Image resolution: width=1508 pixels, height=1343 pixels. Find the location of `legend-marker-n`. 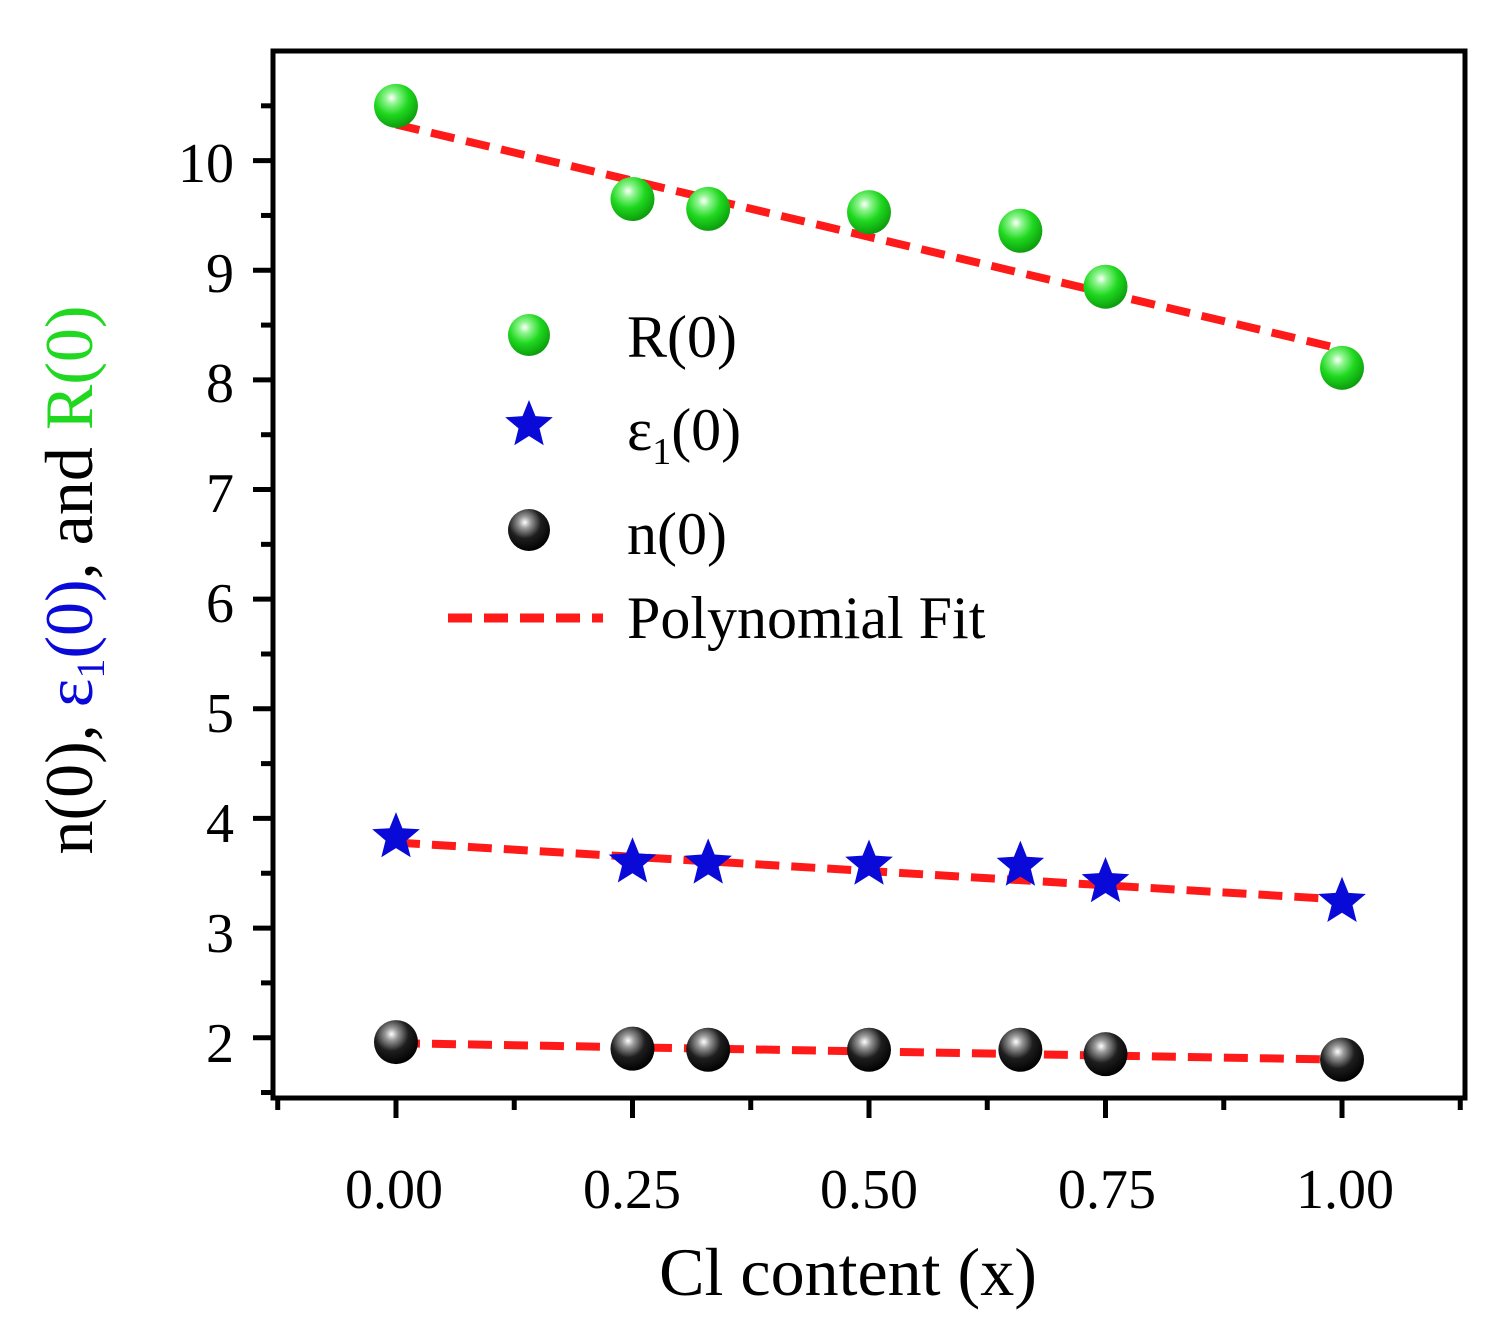

legend-marker-n is located at coordinates (529, 530).